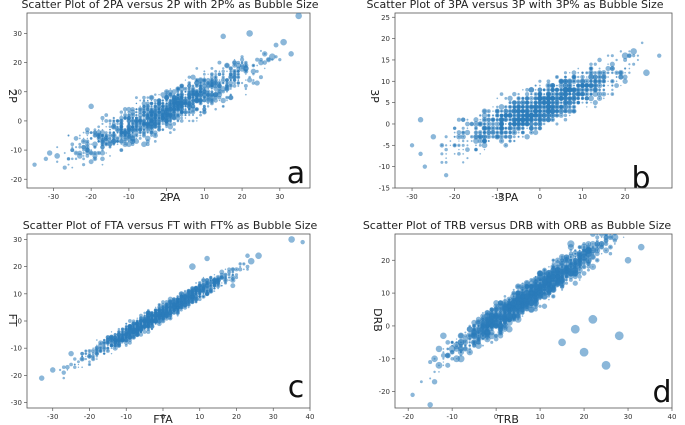  What do you see at coordinates (273, 417) in the screenshot?
I see `panel-c-xtick-label: 30` at bounding box center [273, 417].